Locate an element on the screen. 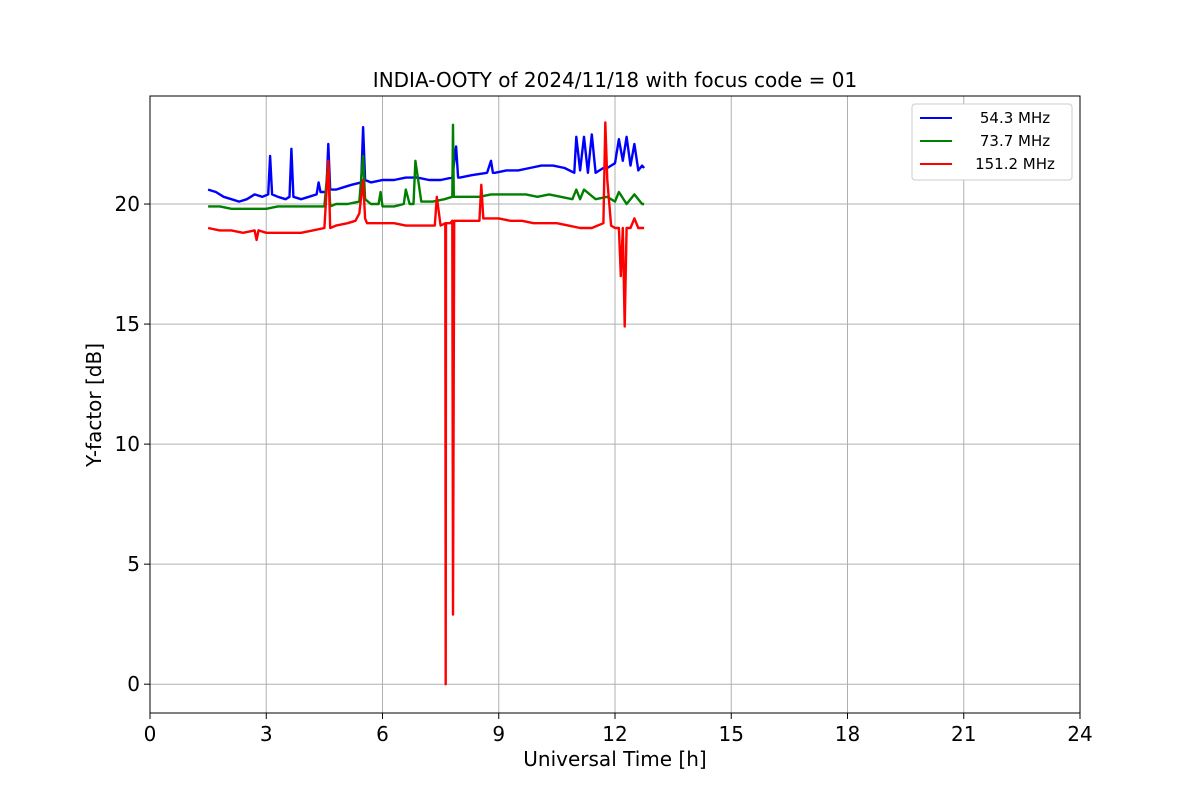 The image size is (1200, 800). y-tick-label: 20 is located at coordinates (127, 204).